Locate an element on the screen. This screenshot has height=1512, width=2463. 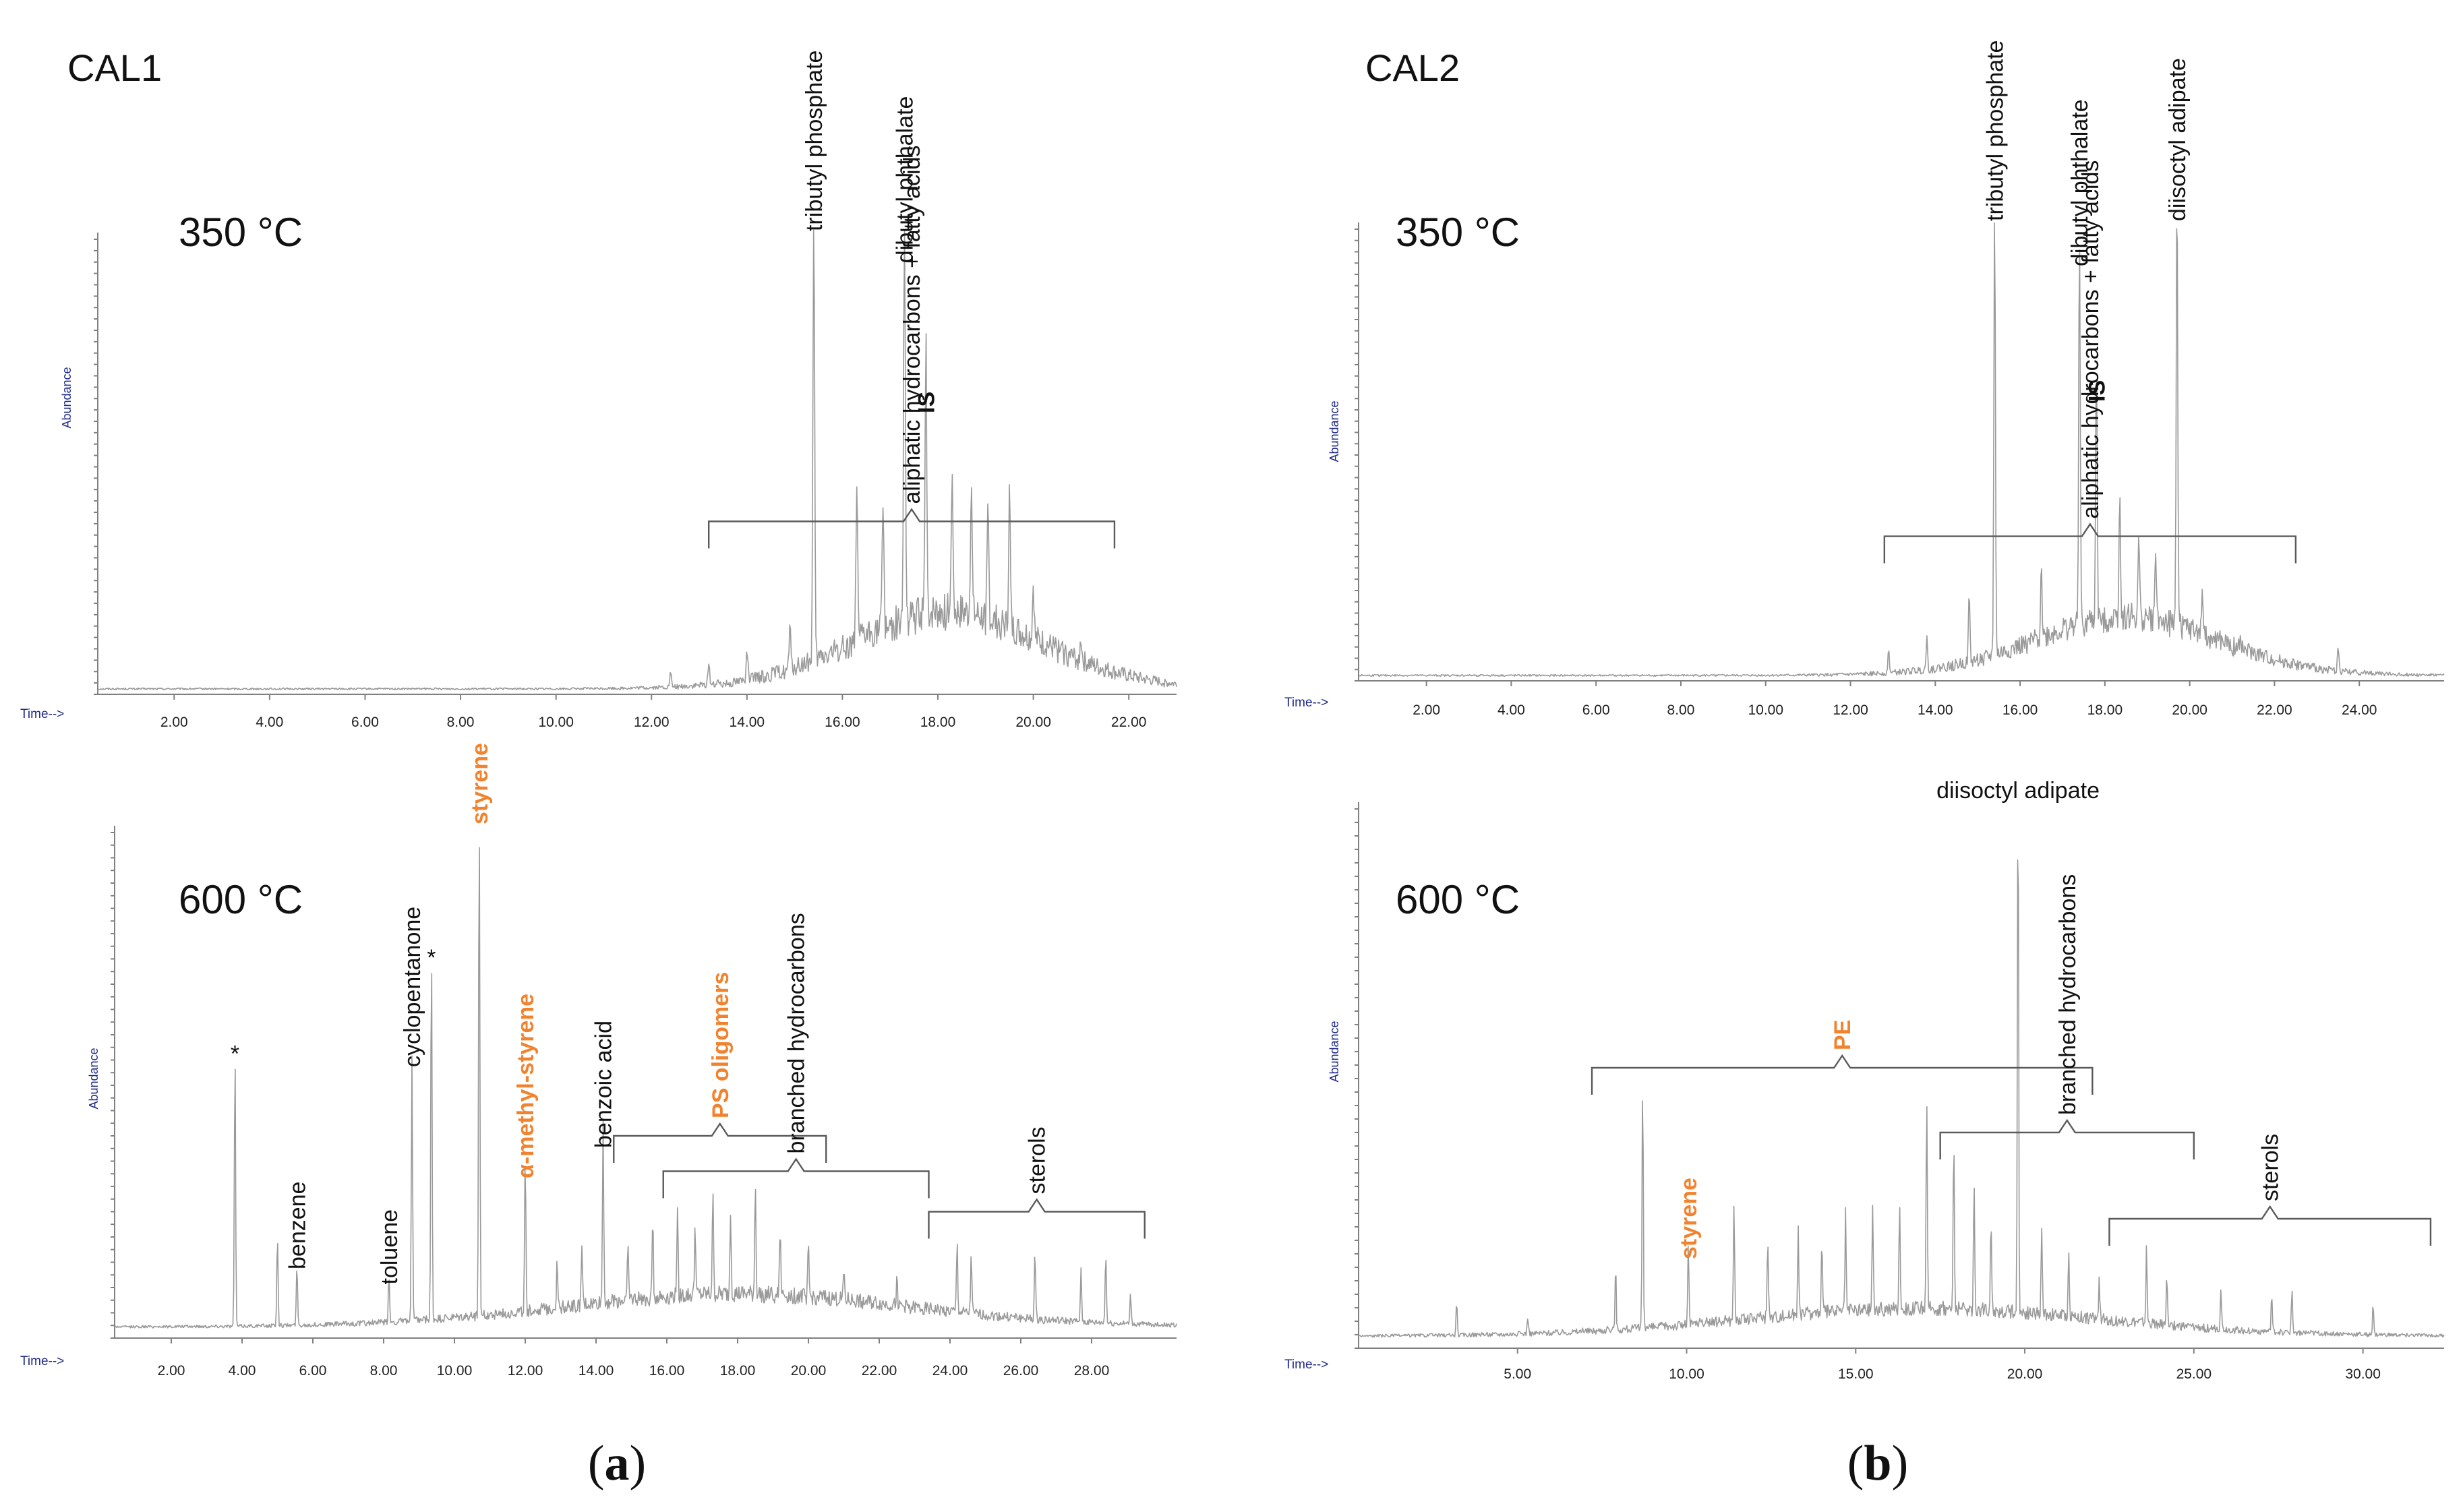
panel-tag-a: (a) is located at coordinates (617, 1463).